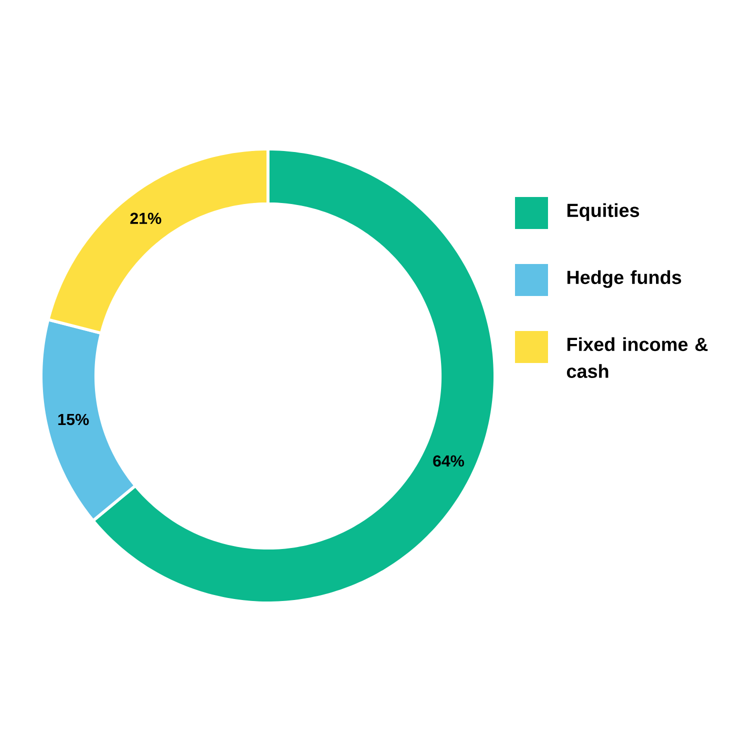 This screenshot has height=750, width=750. I want to click on legend-label: Hedge funds, so click(624, 279).